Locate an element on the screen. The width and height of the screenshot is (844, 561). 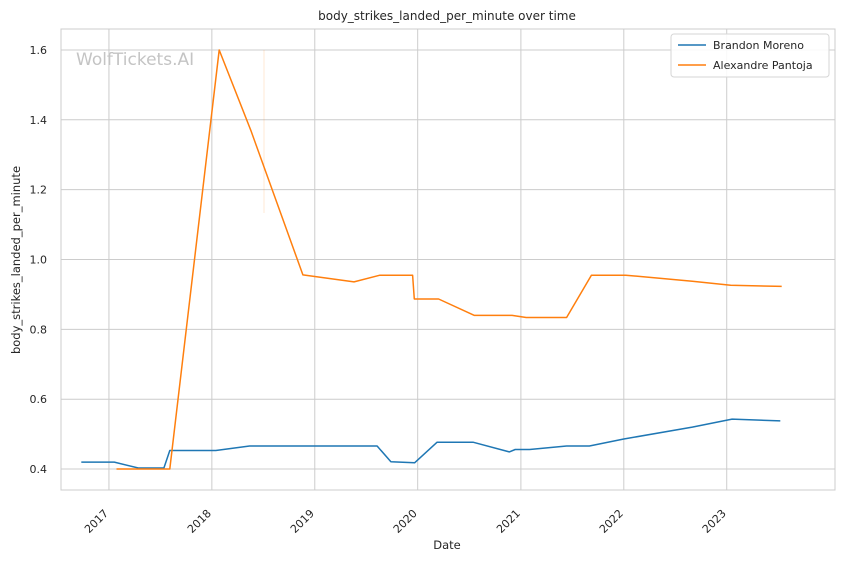
y-tick-label: 1.4 is located at coordinates (39, 120).